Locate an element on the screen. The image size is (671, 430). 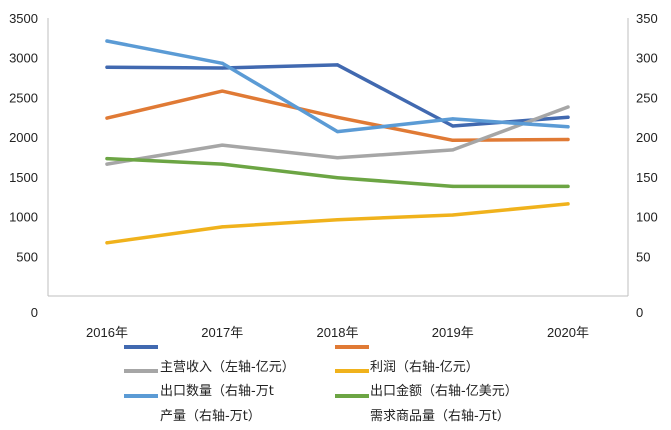
right-tick-label: 50 is located at coordinates (643, 256).